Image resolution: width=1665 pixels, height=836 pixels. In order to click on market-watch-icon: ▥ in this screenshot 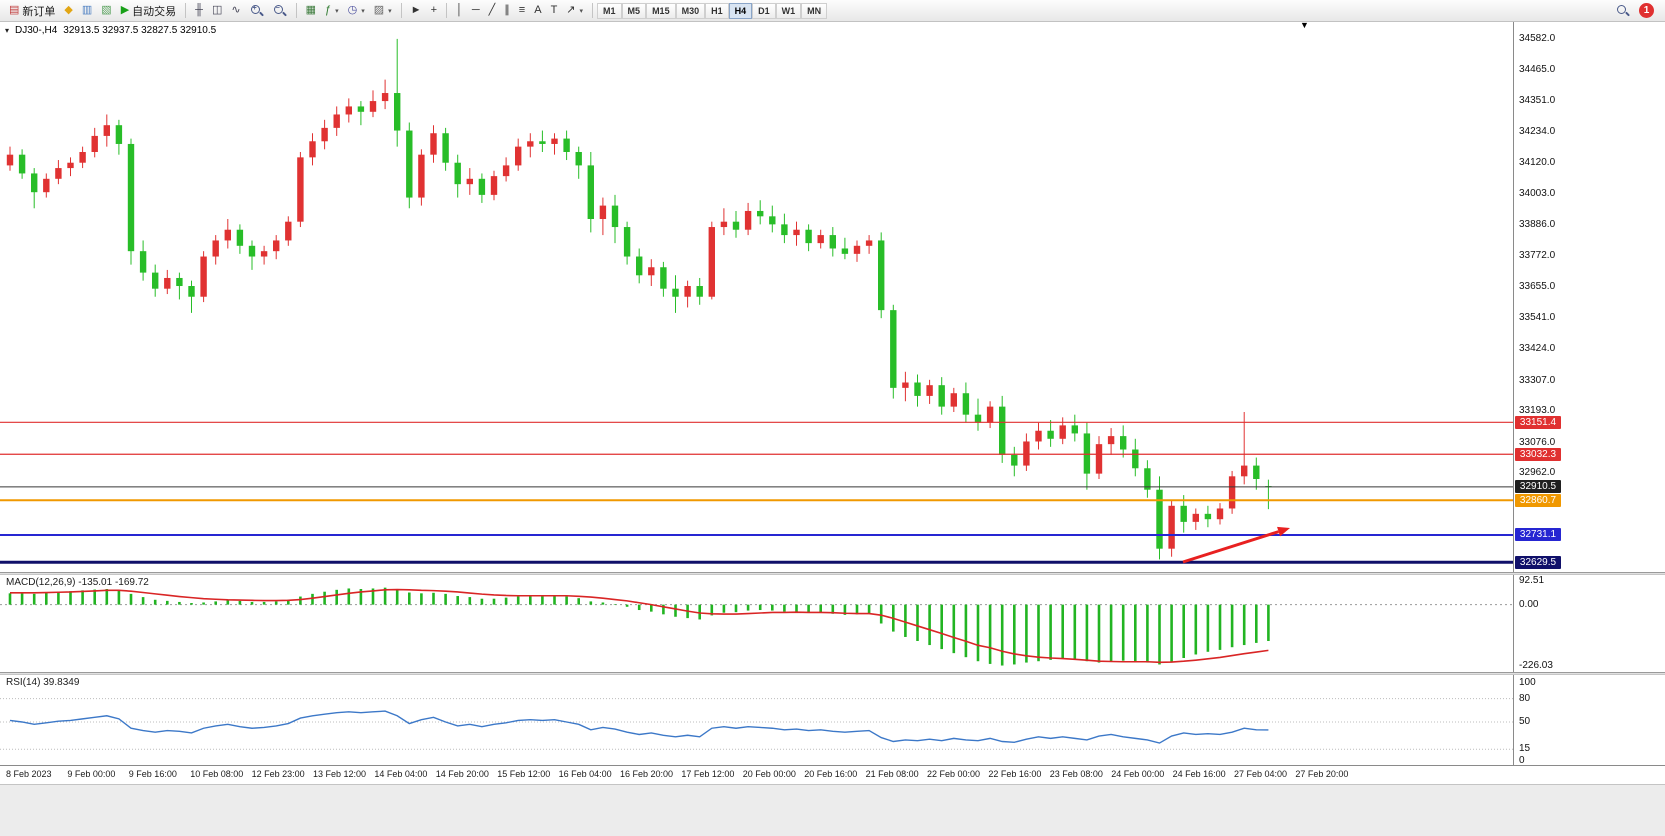, I will do `click(87, 10)`.